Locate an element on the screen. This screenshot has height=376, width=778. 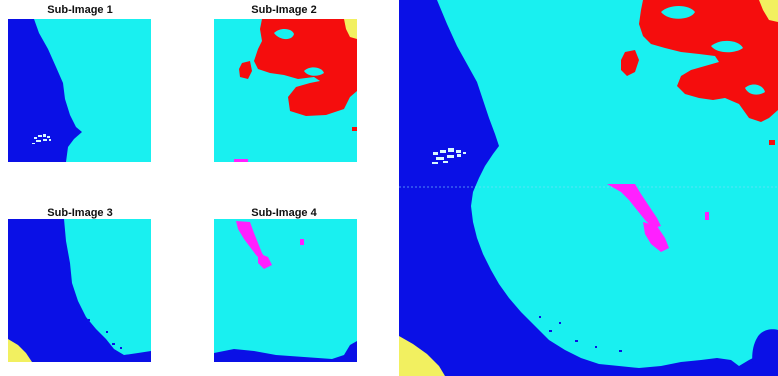
sub-image-3-map is located at coordinates (79, 290).